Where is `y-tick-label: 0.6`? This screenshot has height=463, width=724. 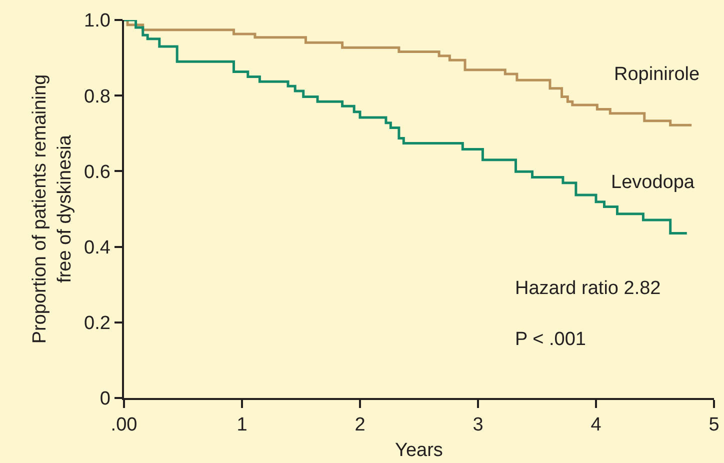
y-tick-label: 0.6 is located at coordinates (97, 172).